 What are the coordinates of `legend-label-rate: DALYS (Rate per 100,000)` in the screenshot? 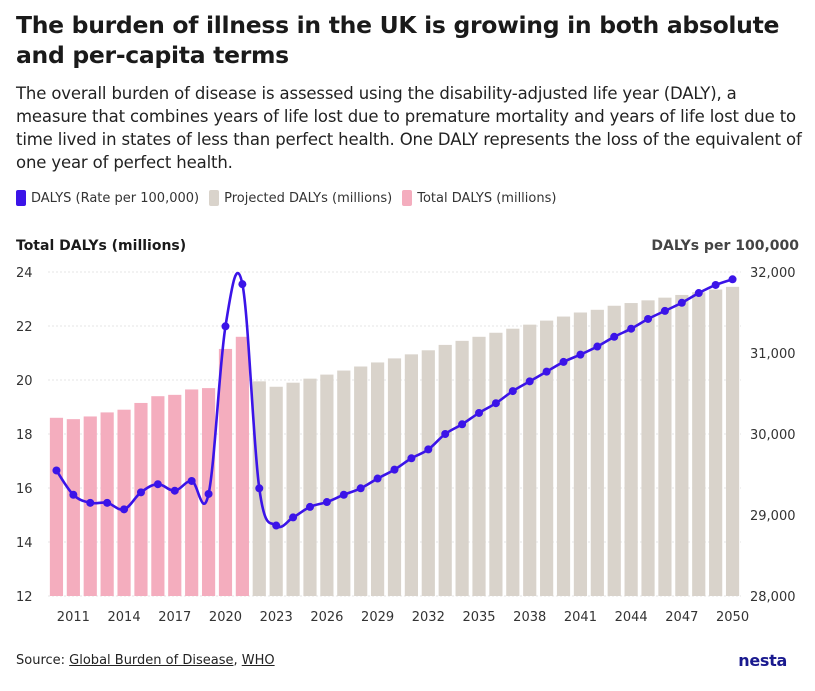 It's located at (115, 198).